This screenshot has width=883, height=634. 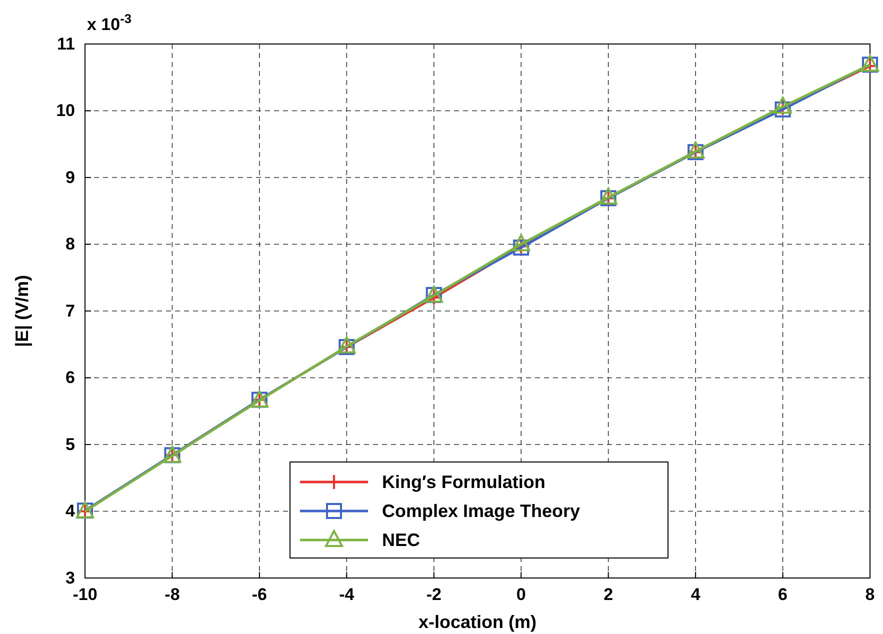 What do you see at coordinates (481, 511) in the screenshot?
I see `legend-label: Complex Image Theory` at bounding box center [481, 511].